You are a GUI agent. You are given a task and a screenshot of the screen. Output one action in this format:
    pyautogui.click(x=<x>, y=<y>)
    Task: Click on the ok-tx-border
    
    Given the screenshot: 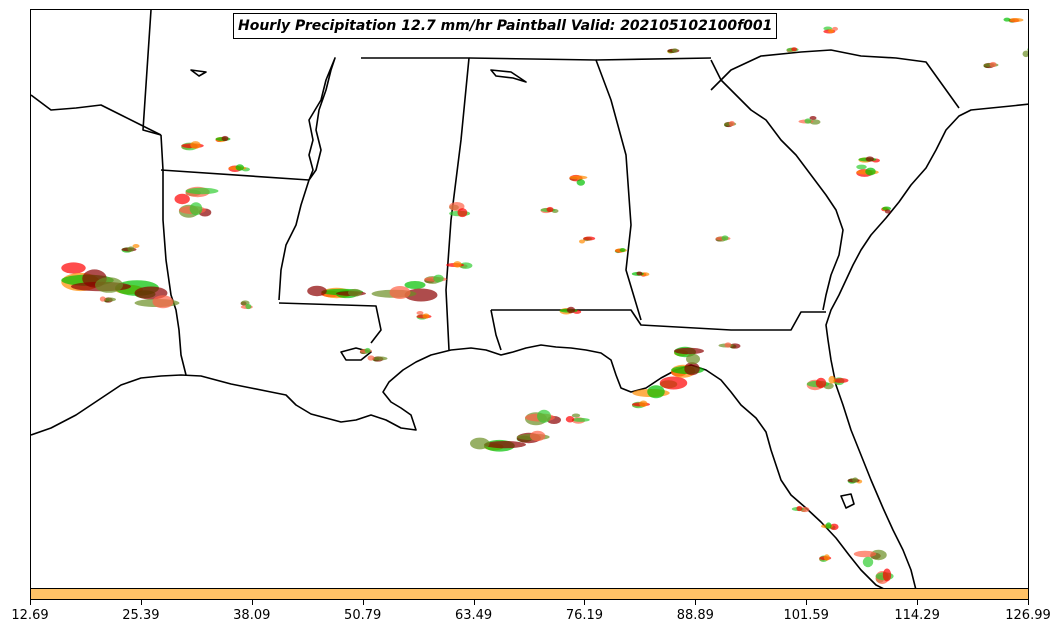 What is the action you would take?
    pyautogui.click(x=96, y=115)
    